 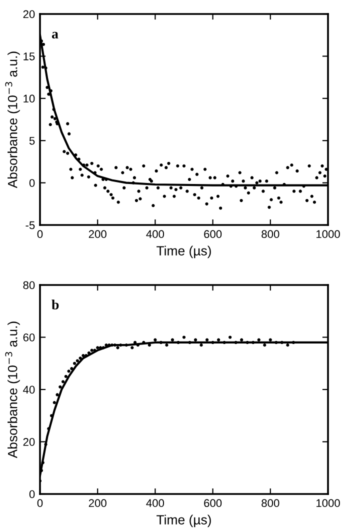 I want to click on y-tick-label: 10, so click(x=29, y=98).